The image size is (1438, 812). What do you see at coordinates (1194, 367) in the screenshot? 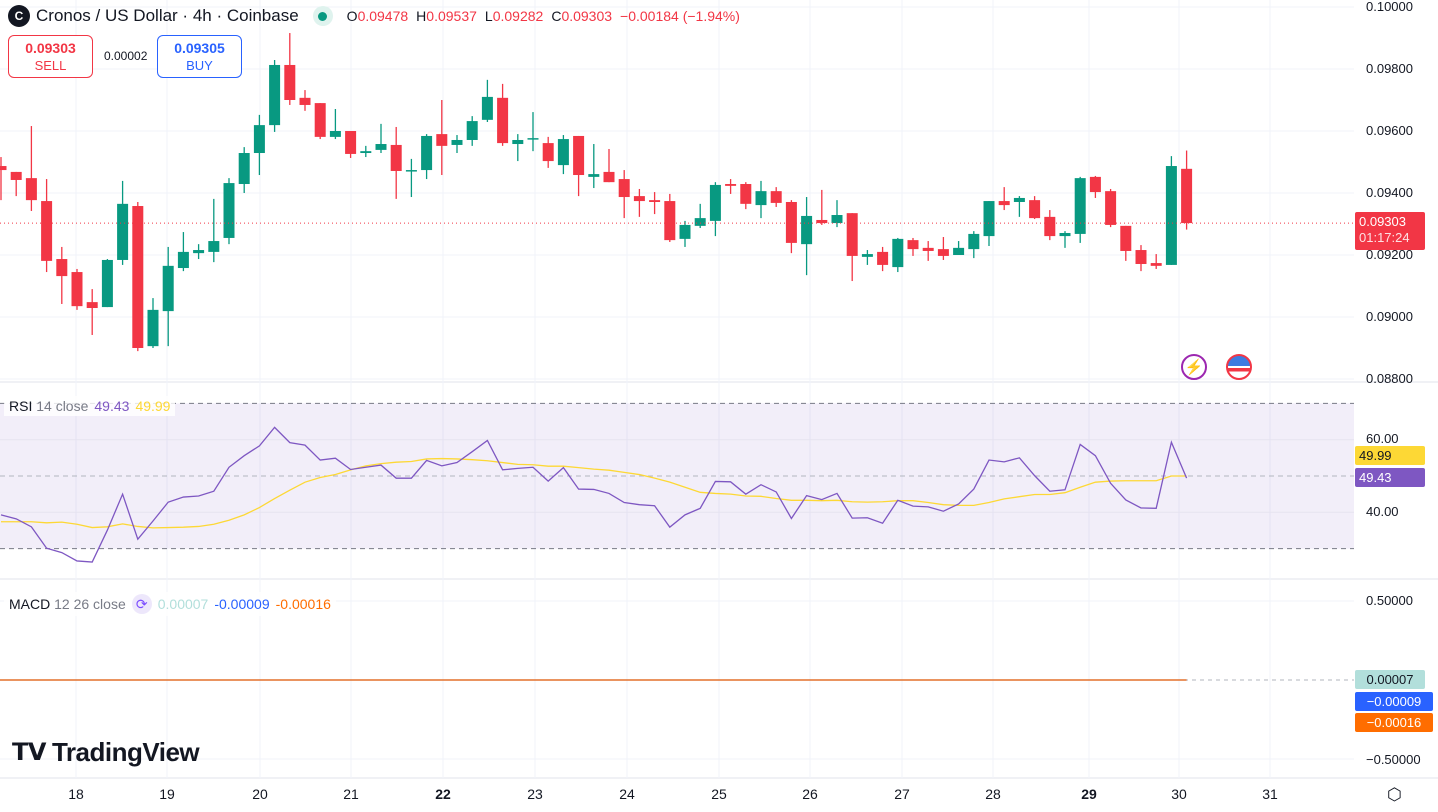
I see `lightning-icon: ⚡` at bounding box center [1194, 367].